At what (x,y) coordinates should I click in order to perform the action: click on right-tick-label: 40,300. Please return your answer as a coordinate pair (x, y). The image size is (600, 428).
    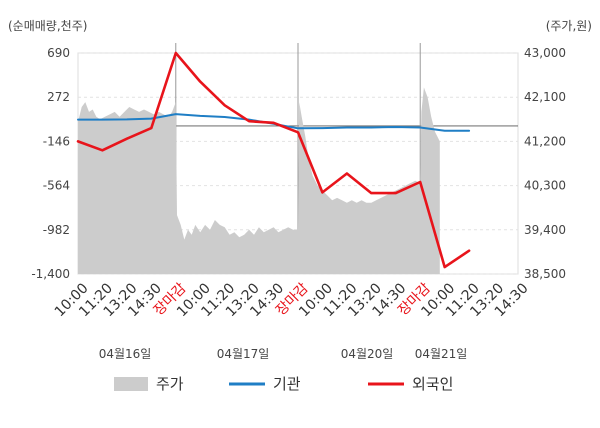
    Looking at the image, I should click on (545, 186).